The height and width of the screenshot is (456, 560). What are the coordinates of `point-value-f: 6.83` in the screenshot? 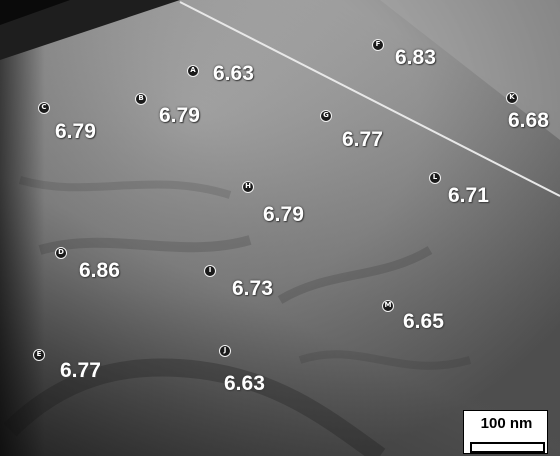 It's located at (415, 57).